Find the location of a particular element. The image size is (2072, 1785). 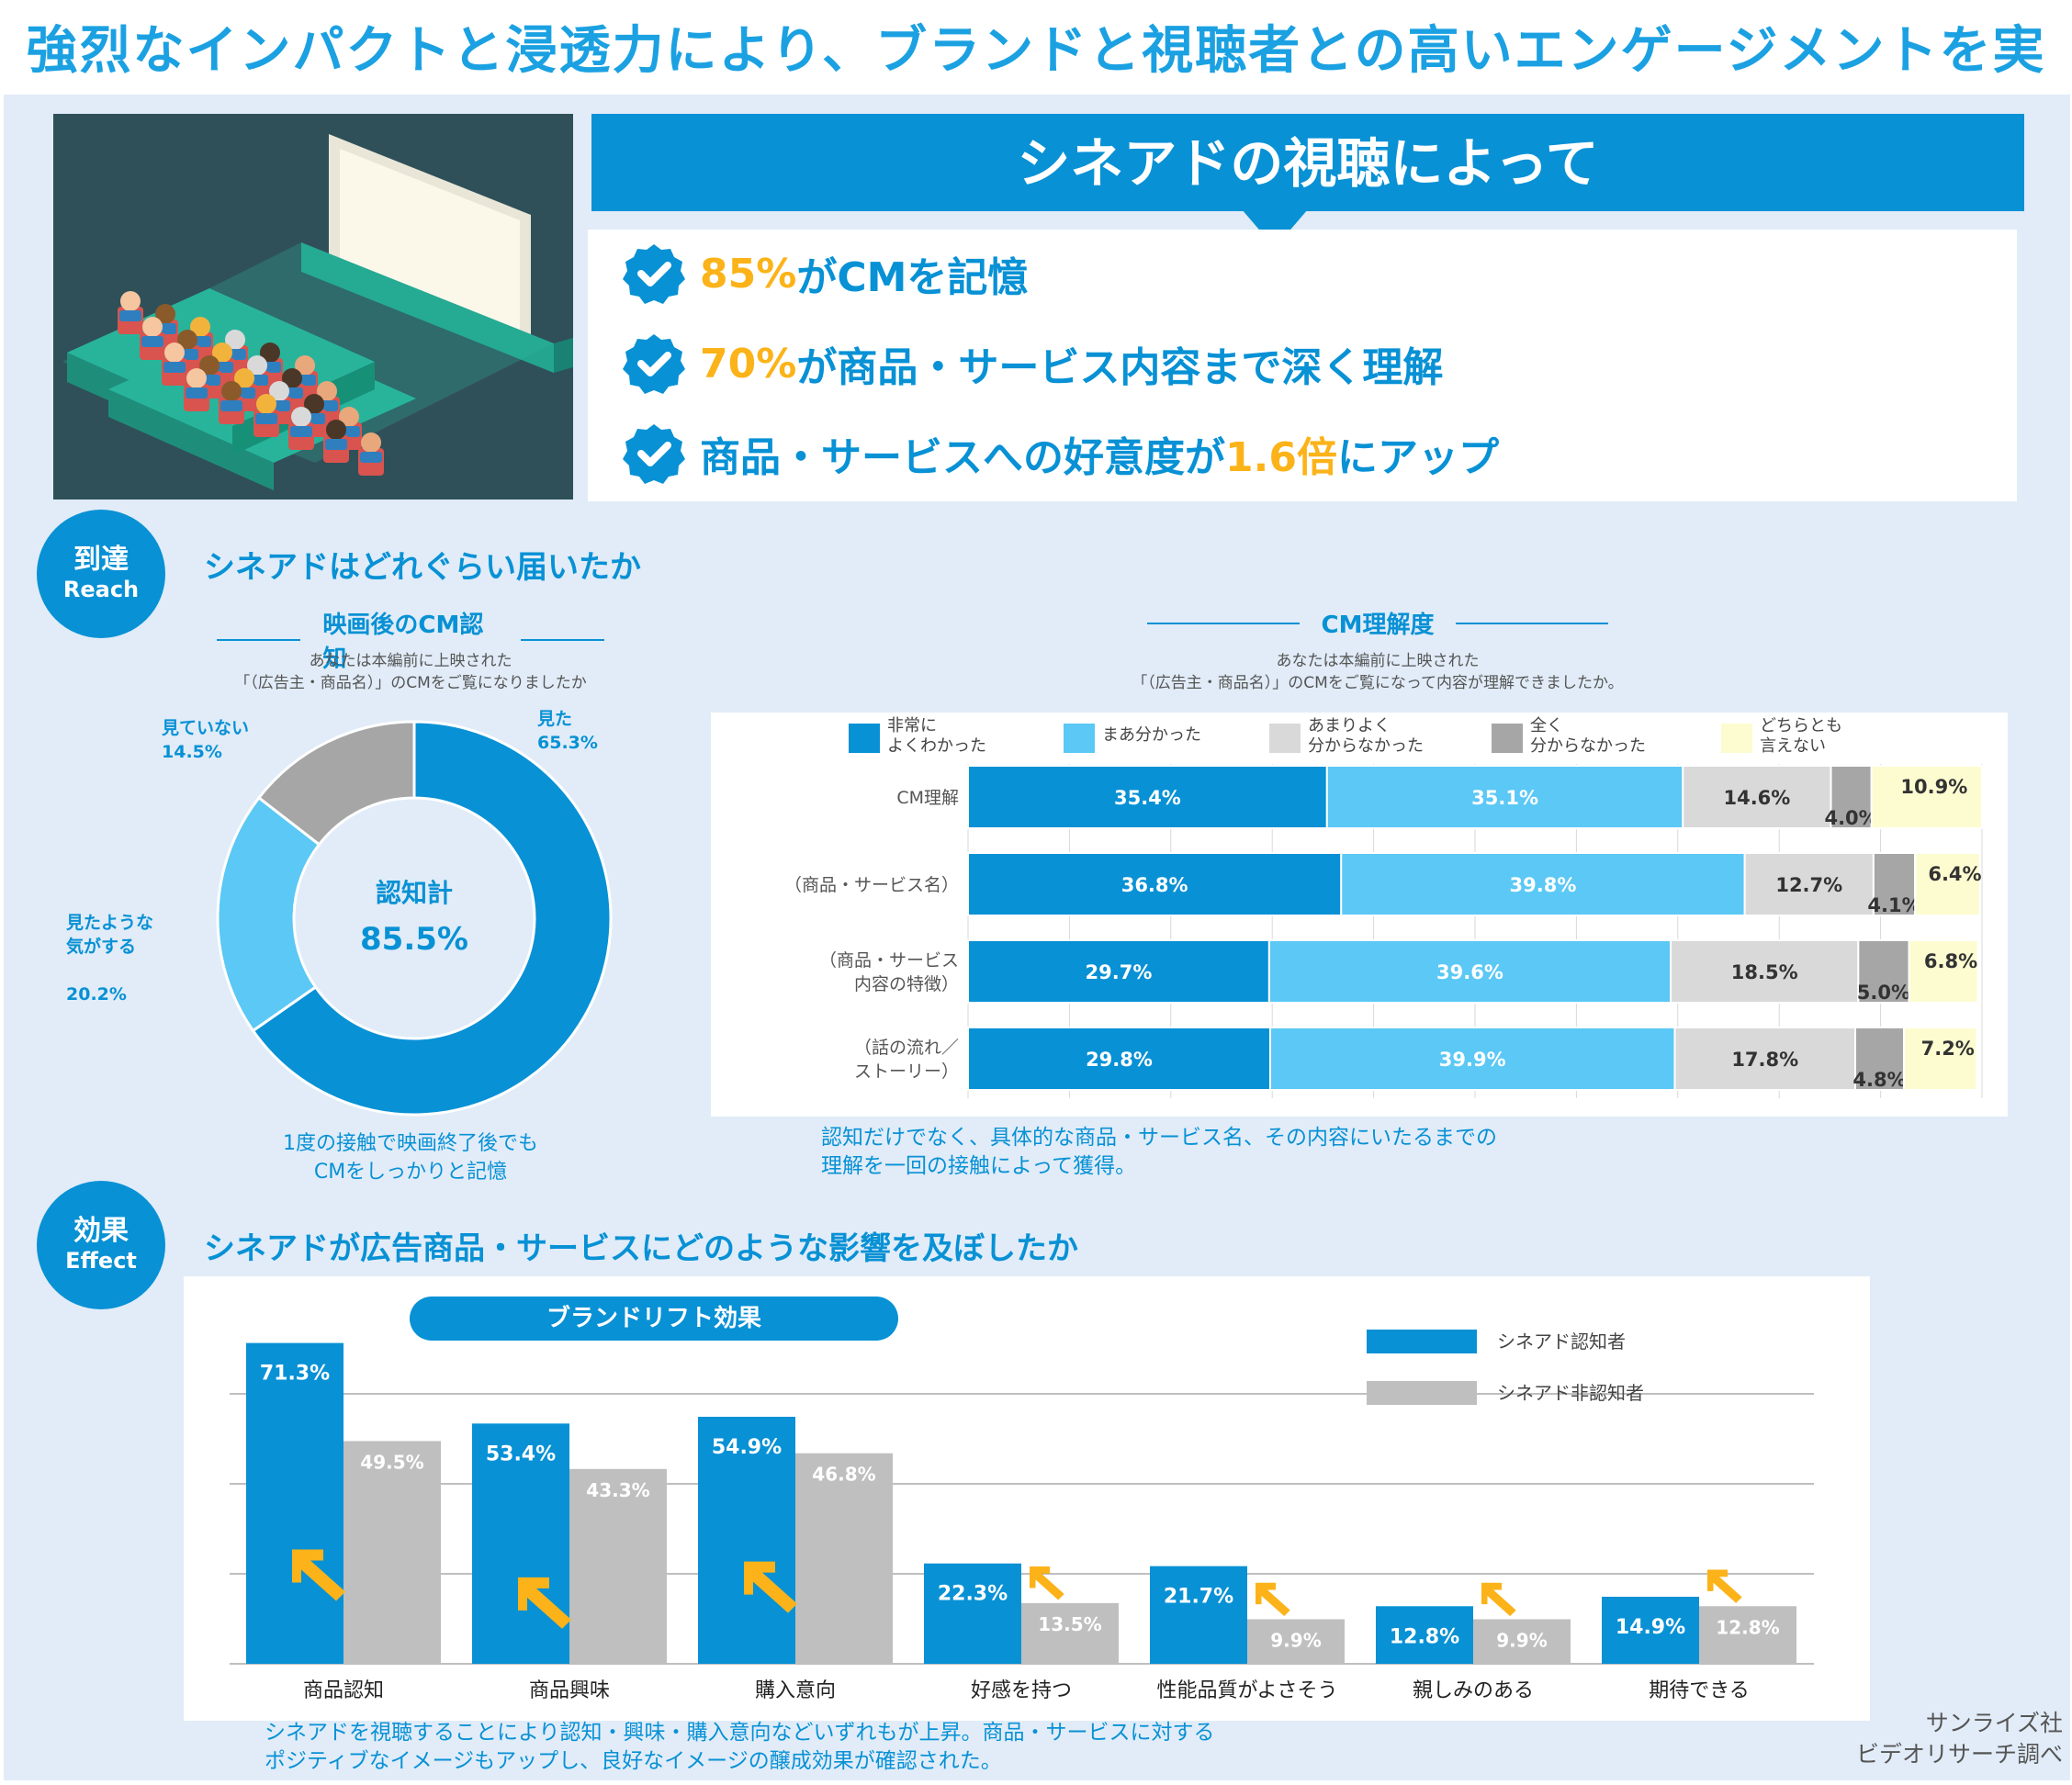

brand-lift-value-unaware: 9.9% is located at coordinates (1295, 1640).